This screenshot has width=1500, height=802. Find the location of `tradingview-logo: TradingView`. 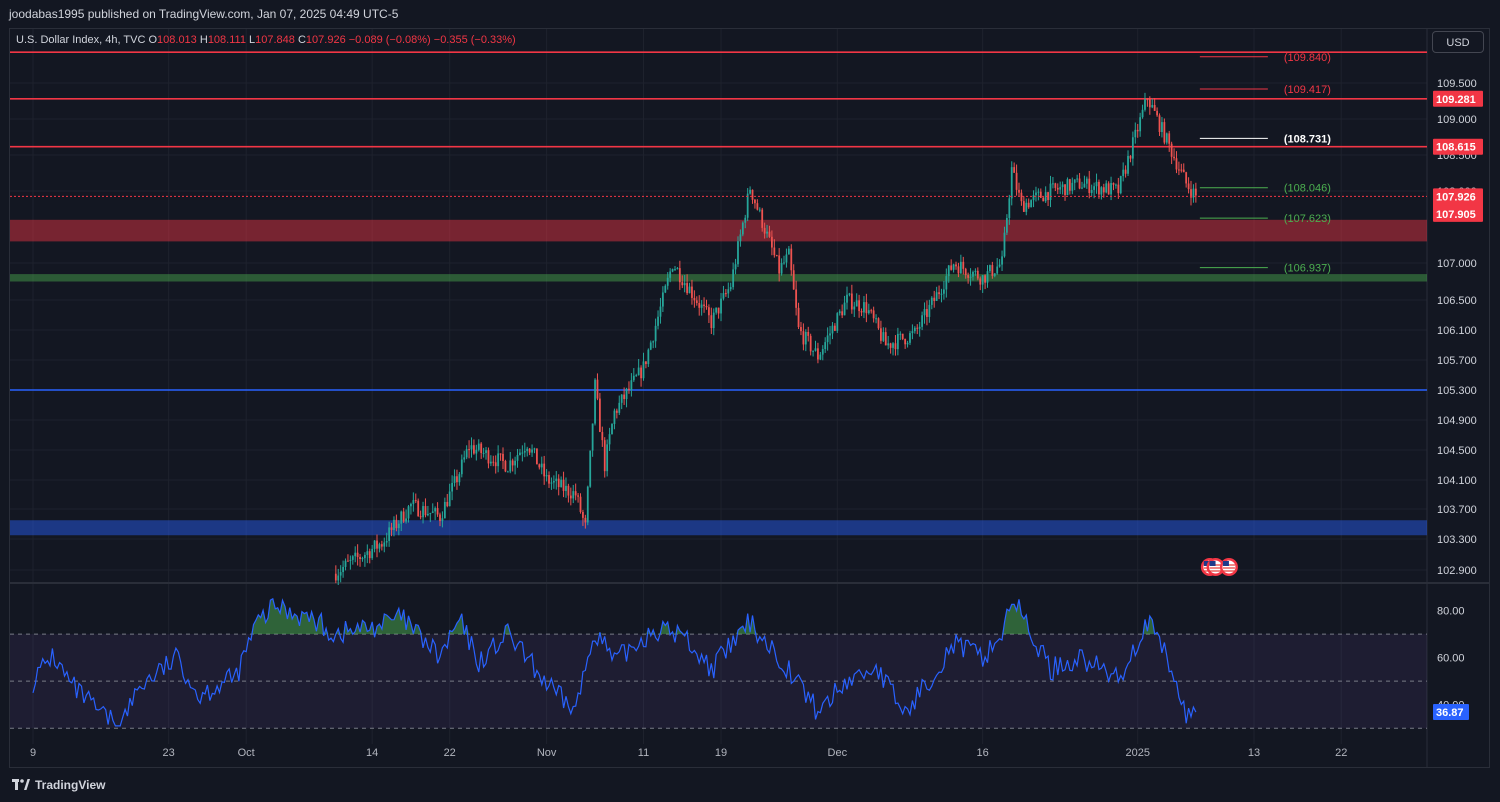

tradingview-logo: TradingView is located at coordinates (58, 785).